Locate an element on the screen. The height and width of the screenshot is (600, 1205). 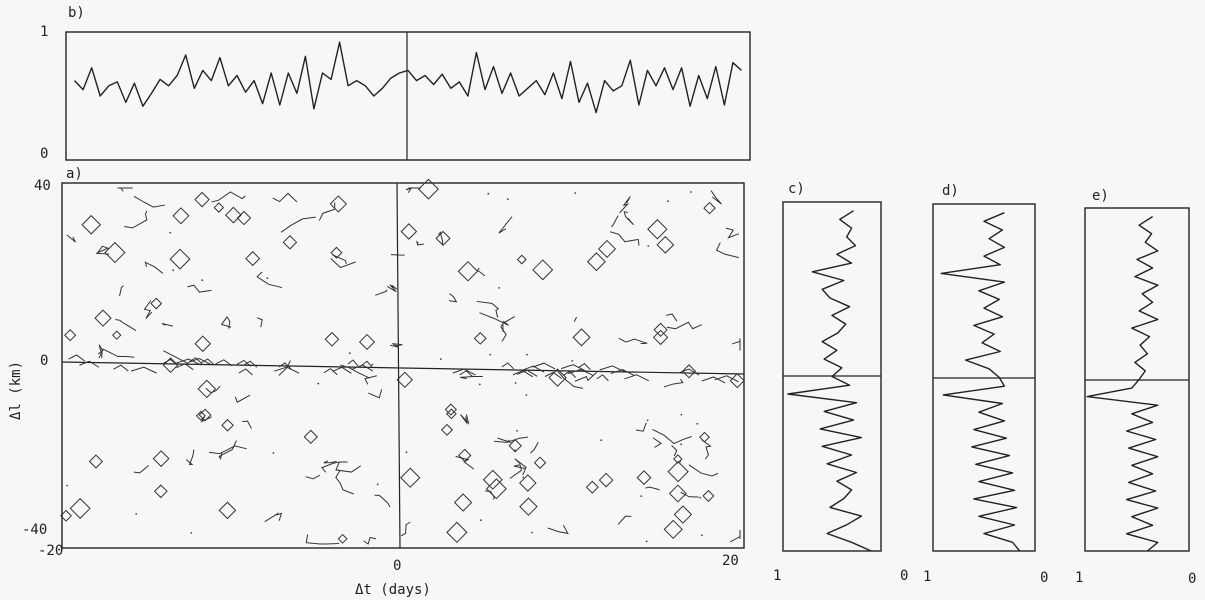
panel-a-xtick-middle: 0 is located at coordinates (397, 566).